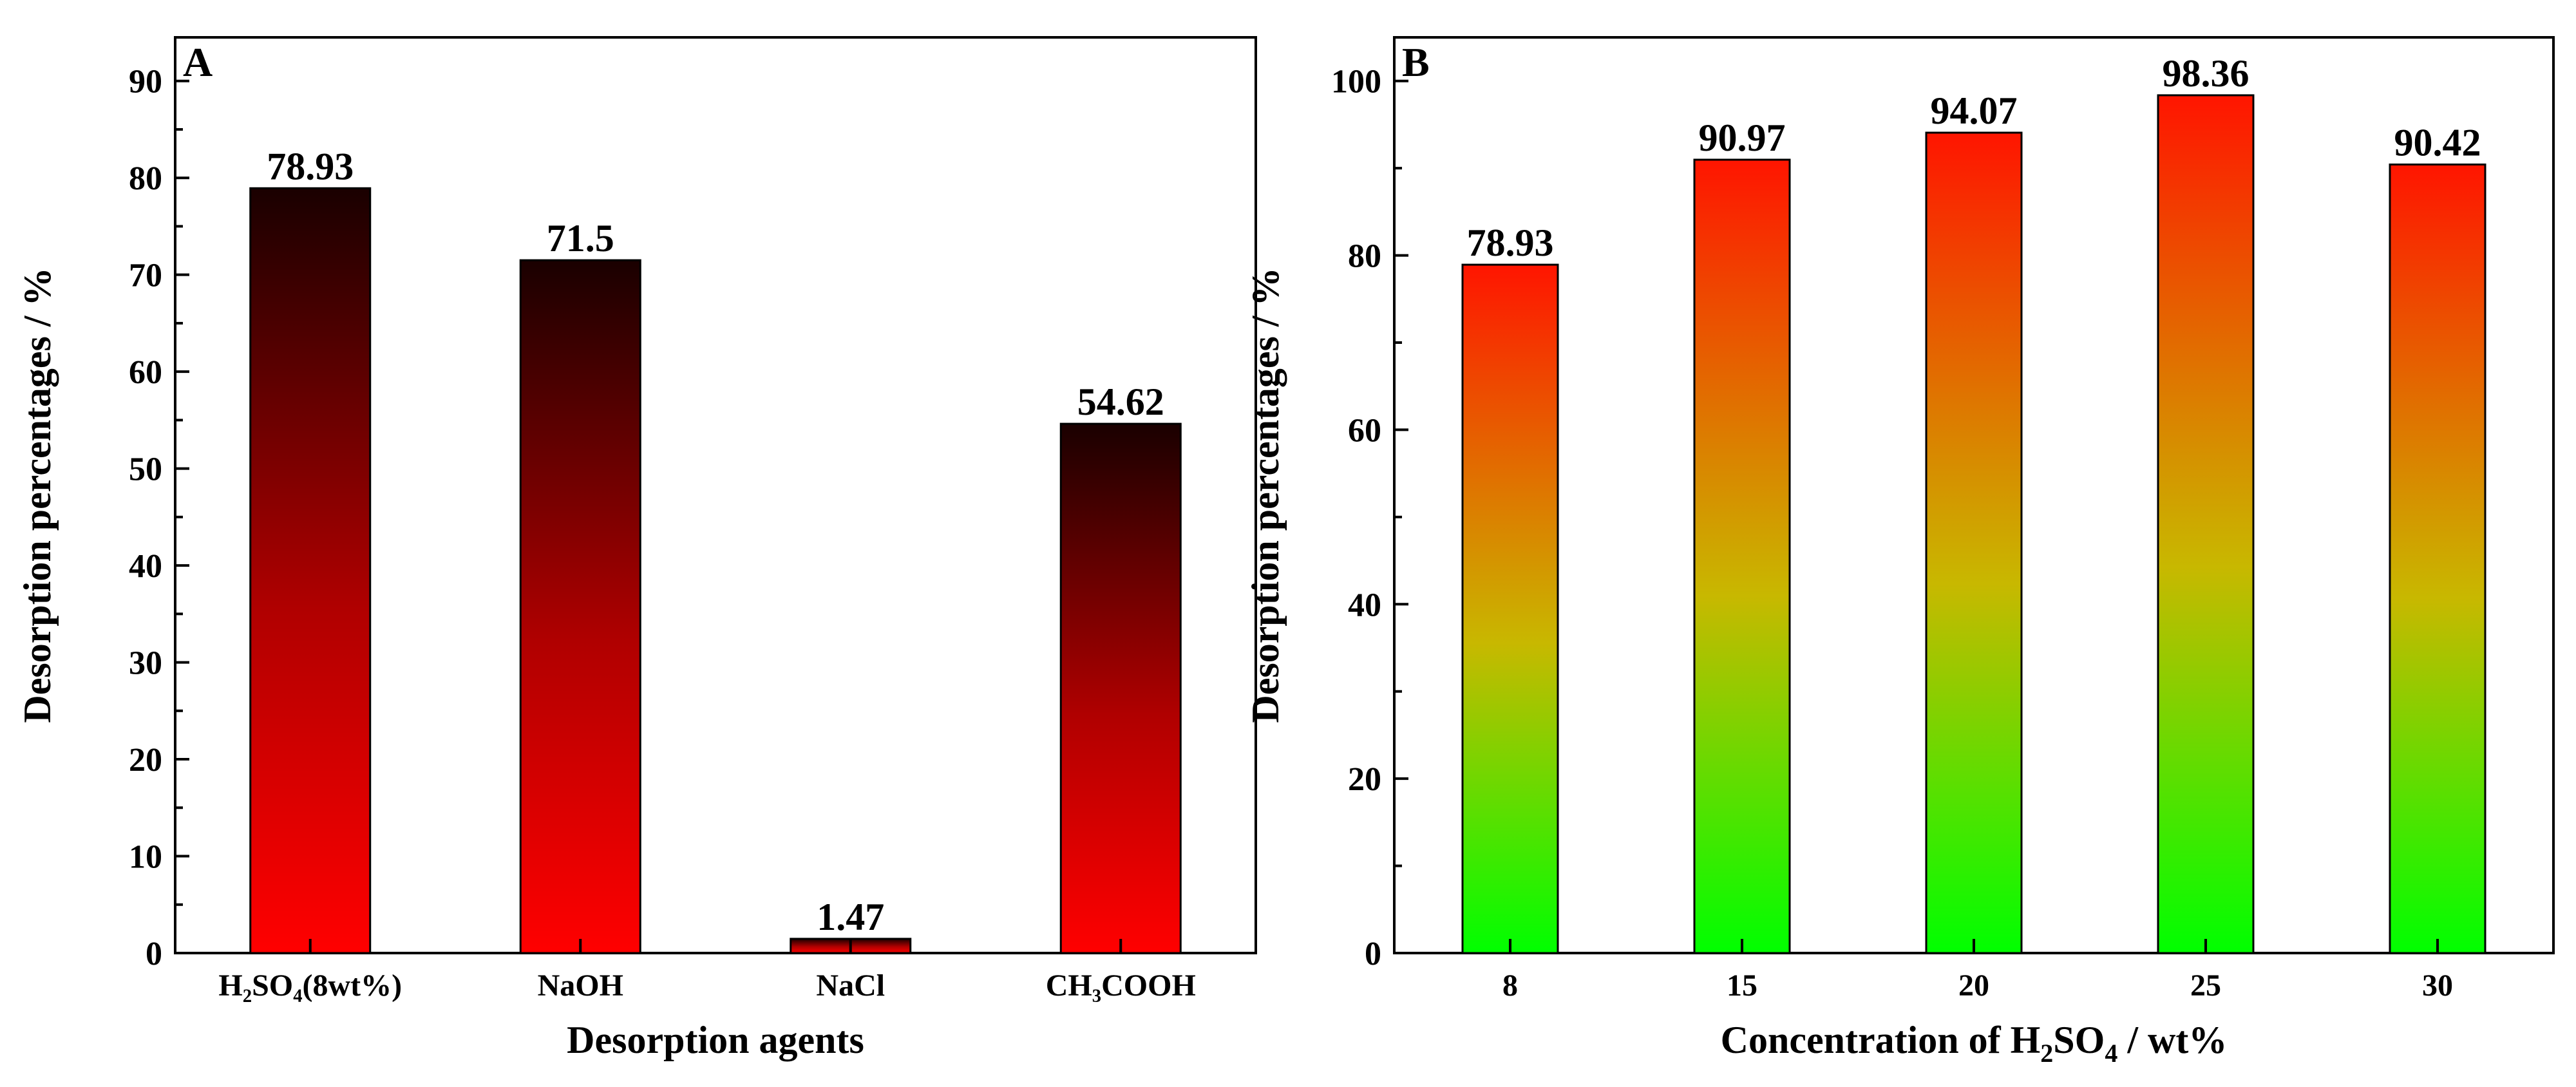 This screenshot has height=1087, width=2576. What do you see at coordinates (145, 82) in the screenshot?
I see `panel-a-y-tick-label: 90` at bounding box center [145, 82].